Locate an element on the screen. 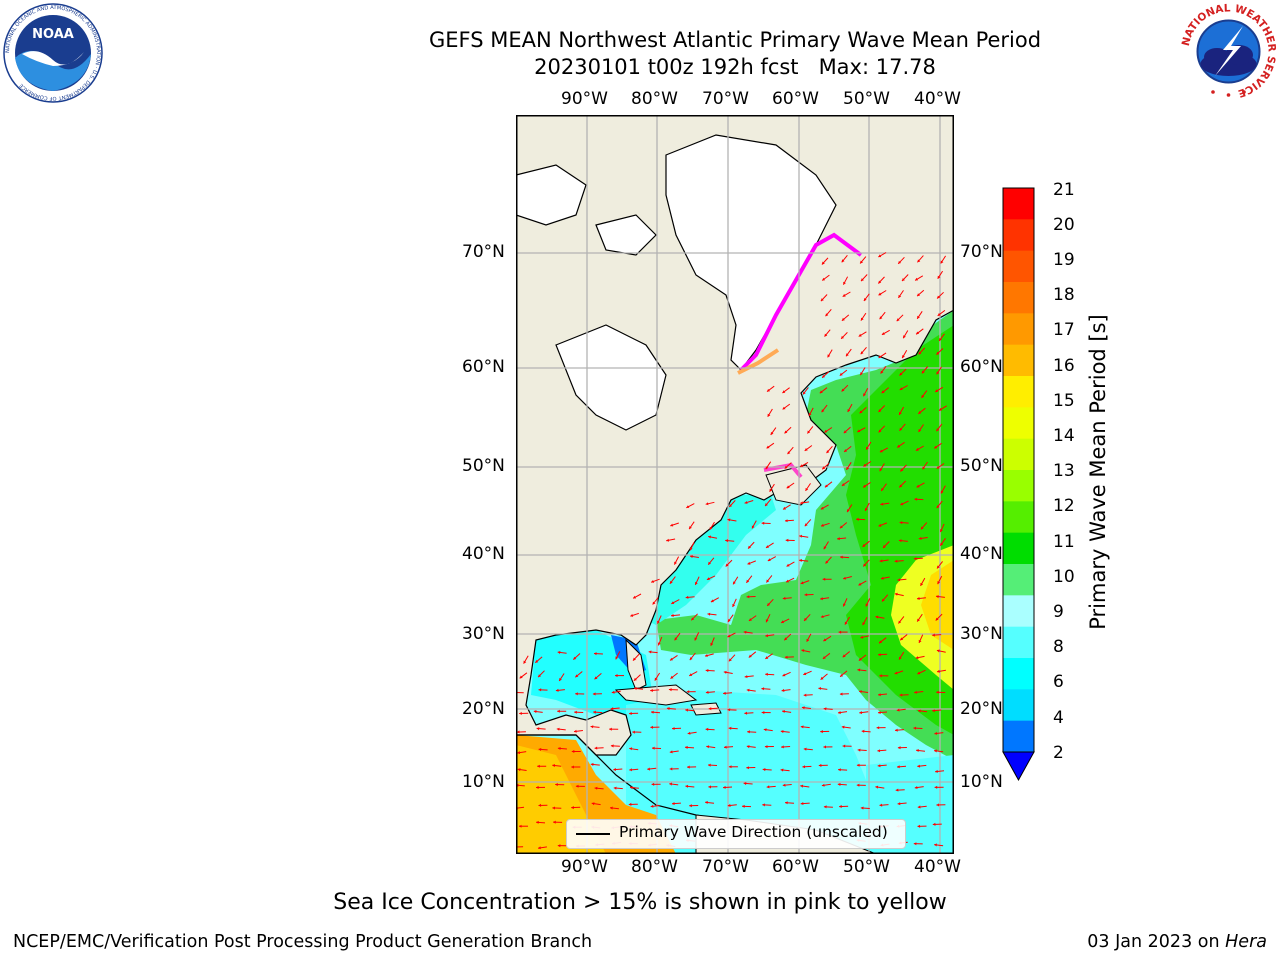 The image size is (1280, 960). lat-label: 10°N is located at coordinates (483, 782).